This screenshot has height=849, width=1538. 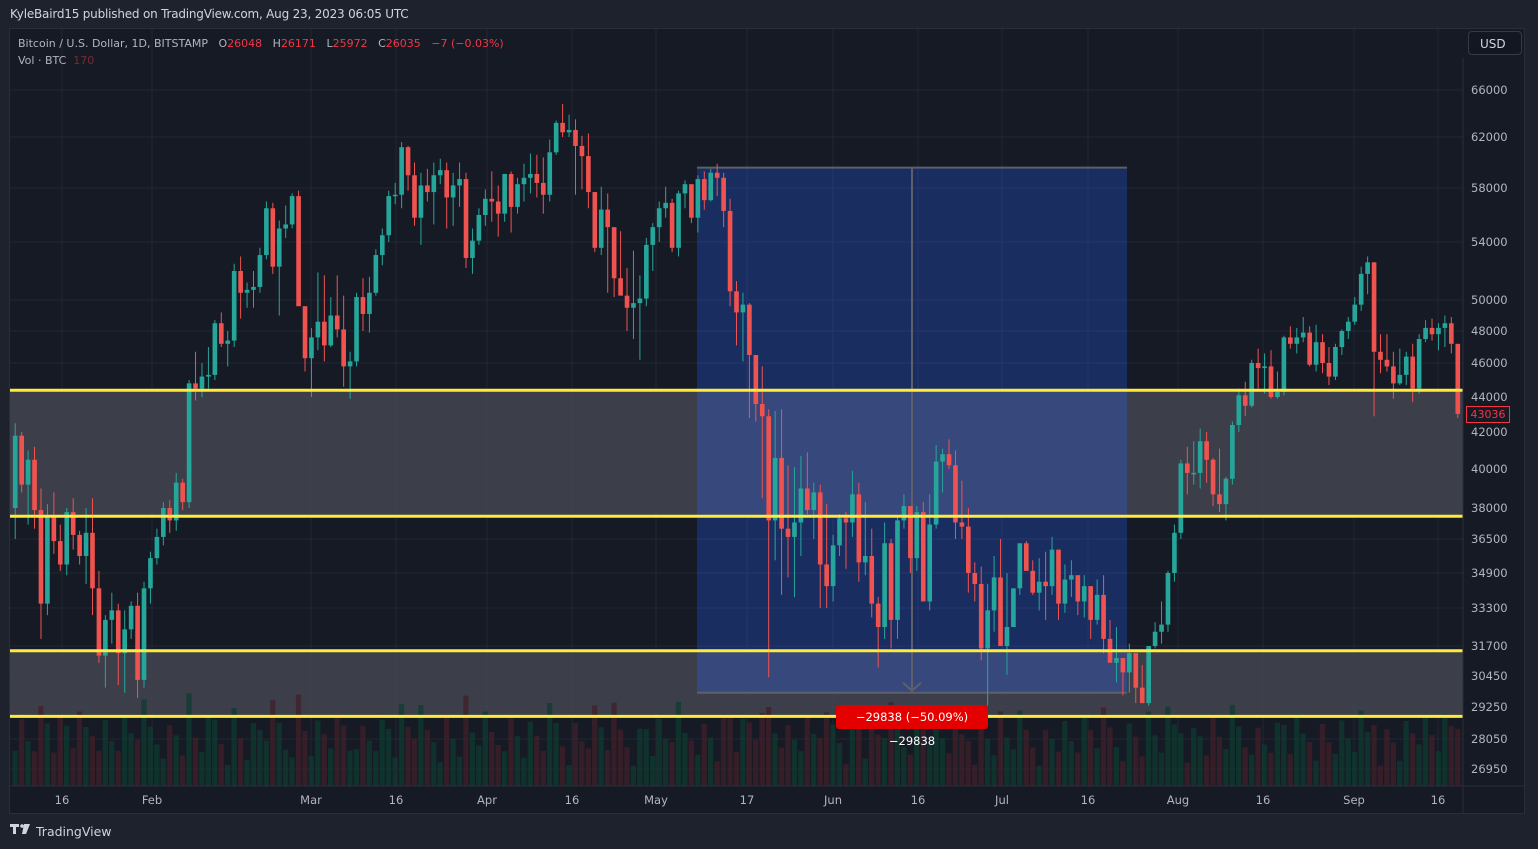 I want to click on close-value: 26035, so click(x=403, y=43).